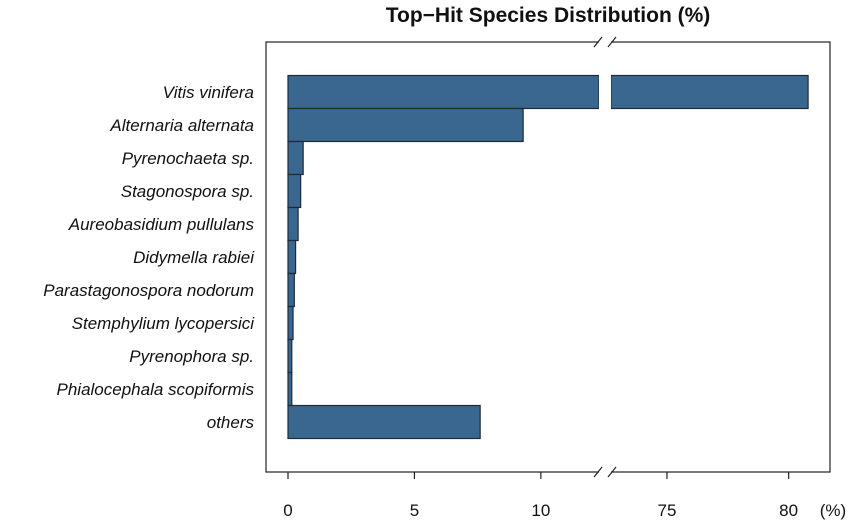  Describe the element at coordinates (187, 191) in the screenshot. I see `category-label: Stagonospora sp.` at that location.